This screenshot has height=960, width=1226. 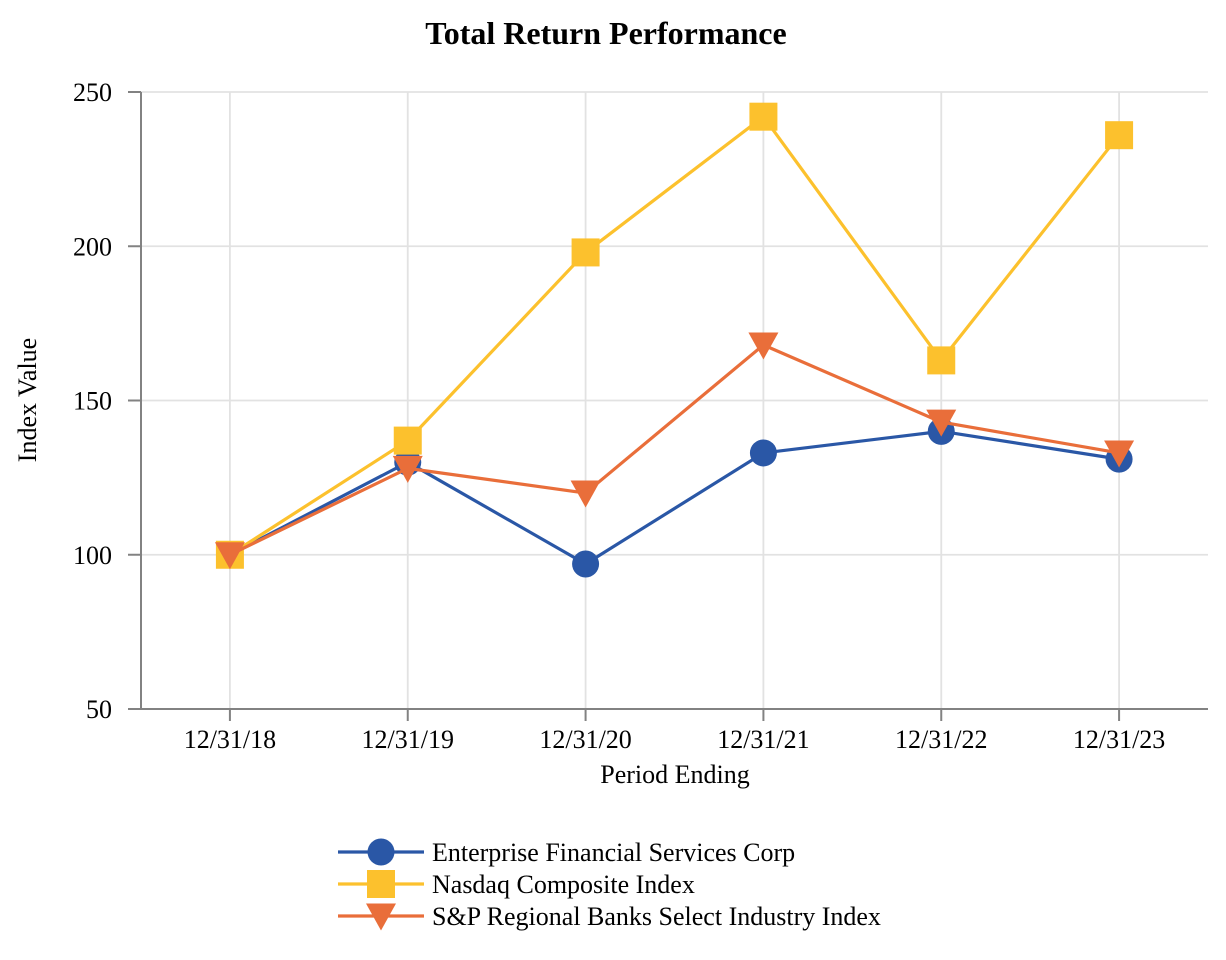 I want to click on y-tick-label: 200, so click(x=92, y=246).